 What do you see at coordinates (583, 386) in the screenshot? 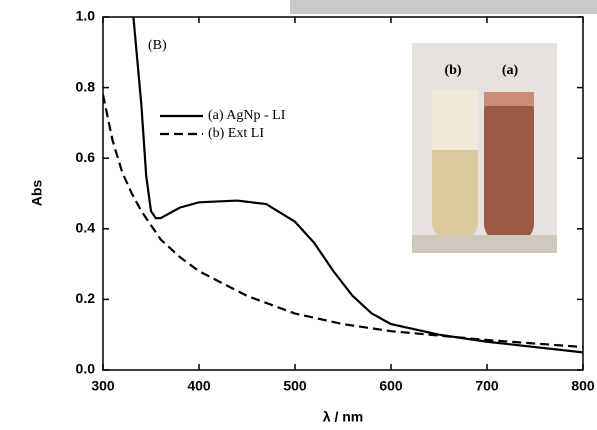
I see `x-tick-label: 800` at bounding box center [583, 386].